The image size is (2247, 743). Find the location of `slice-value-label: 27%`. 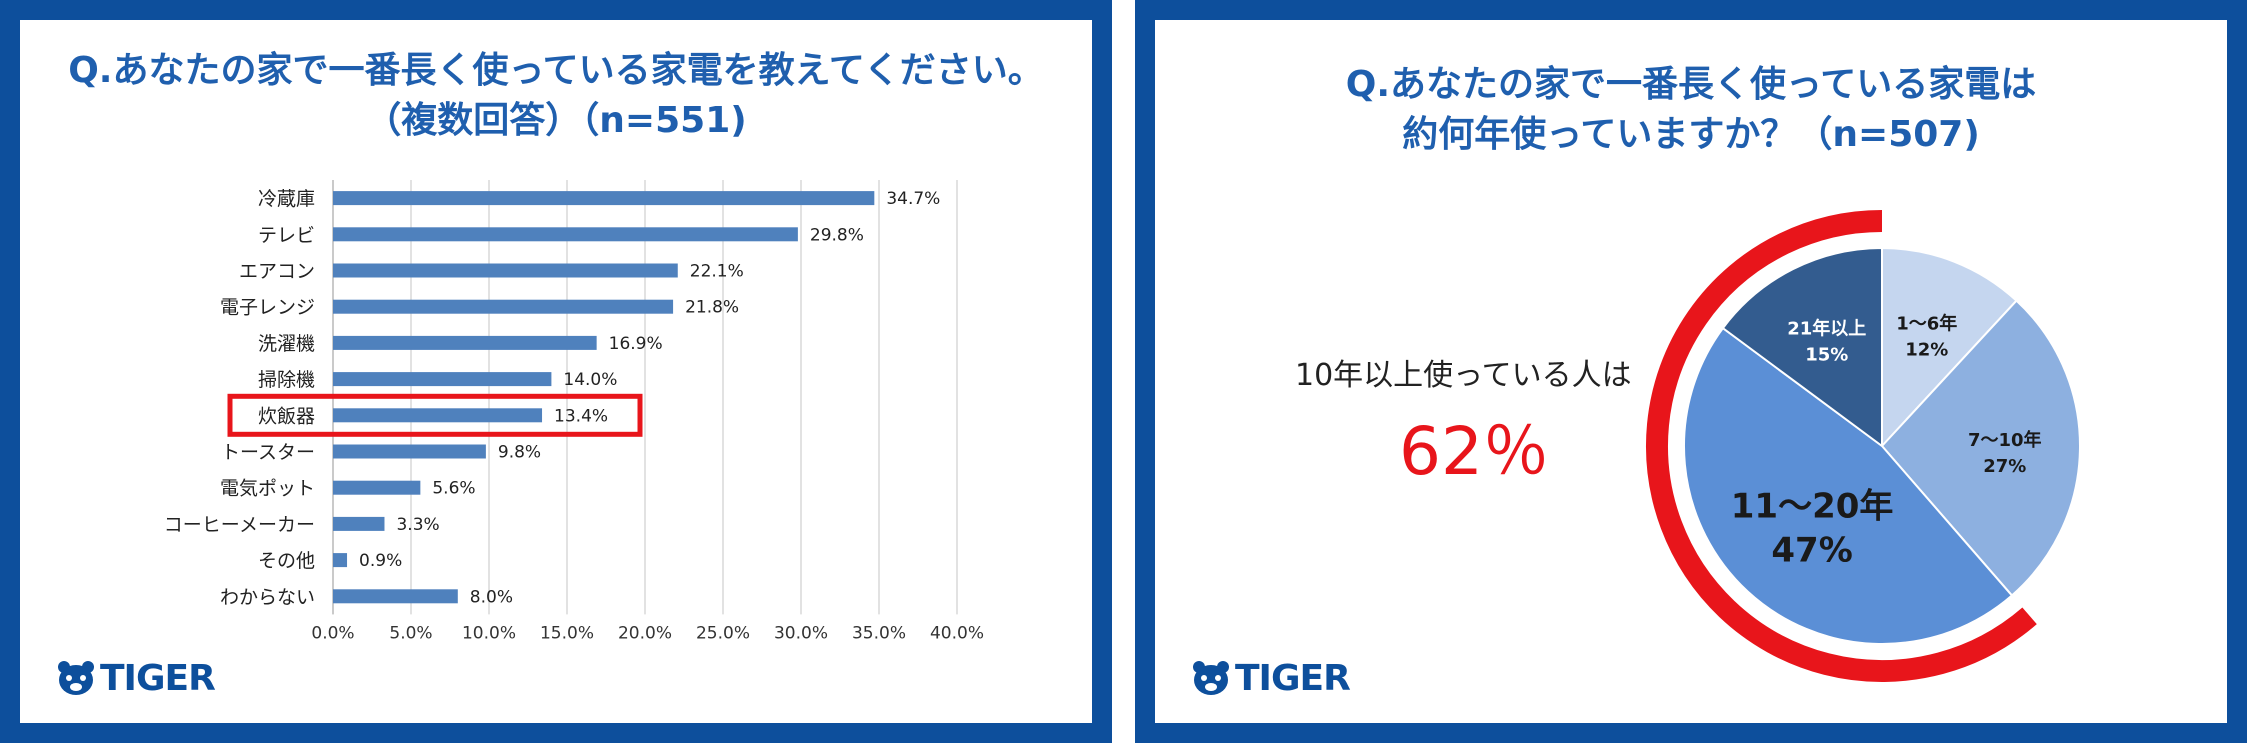

slice-value-label: 27% is located at coordinates (2004, 466).